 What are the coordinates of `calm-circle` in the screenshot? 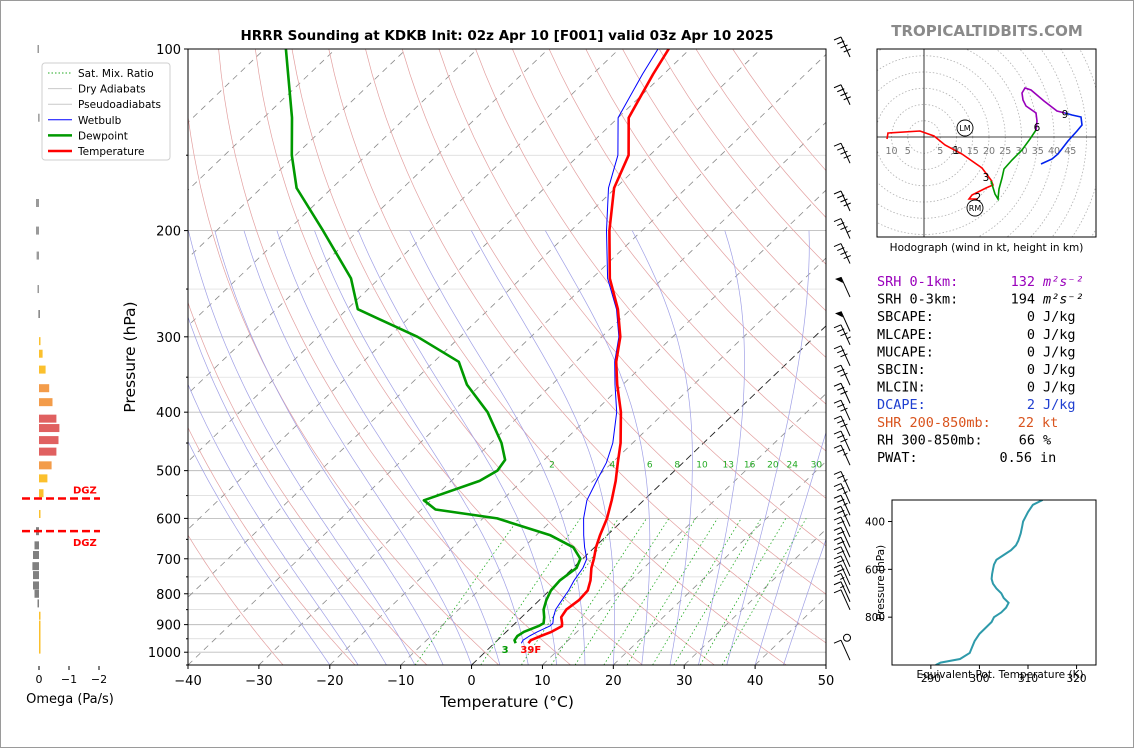 It's located at (847, 637).